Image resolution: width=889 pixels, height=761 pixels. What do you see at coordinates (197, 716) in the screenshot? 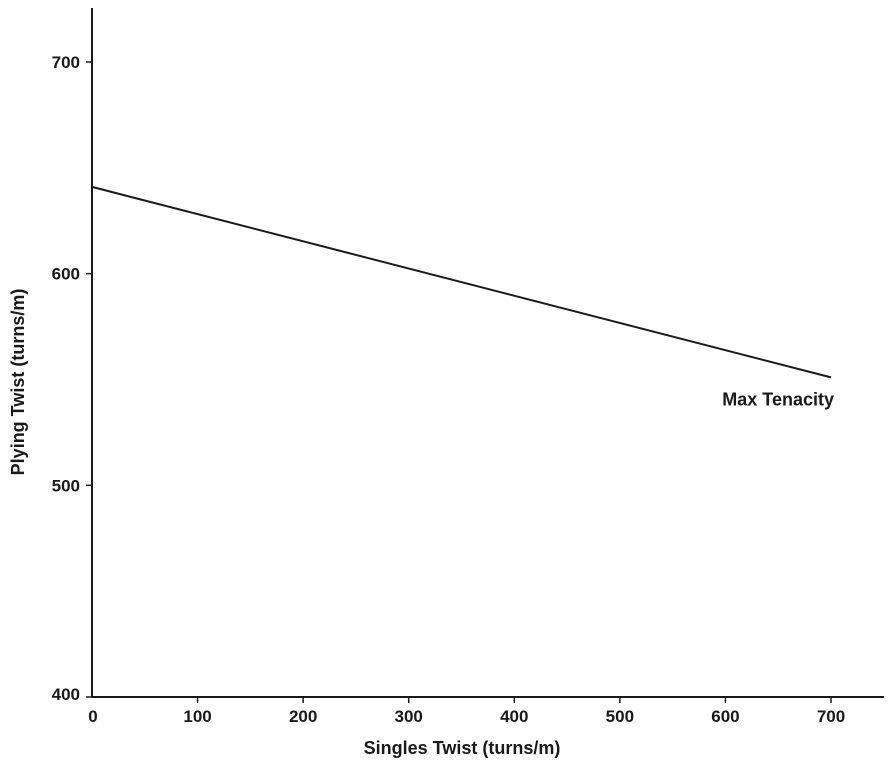
I see `x-tick-label: 100` at bounding box center [197, 716].